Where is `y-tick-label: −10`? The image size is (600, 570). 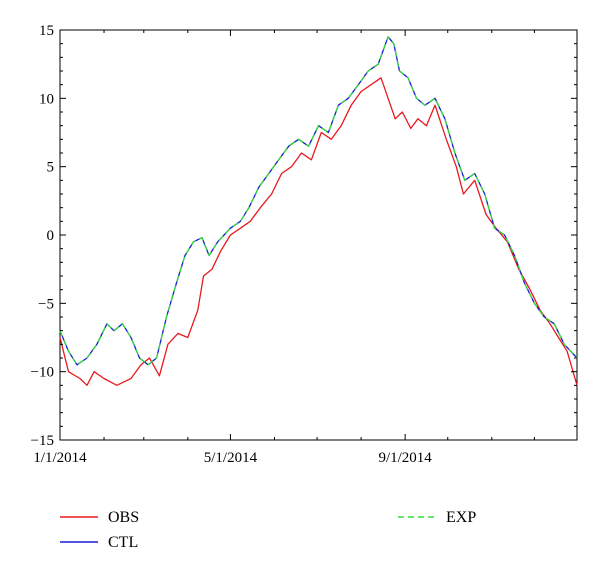 y-tick-label: −10 is located at coordinates (42, 373).